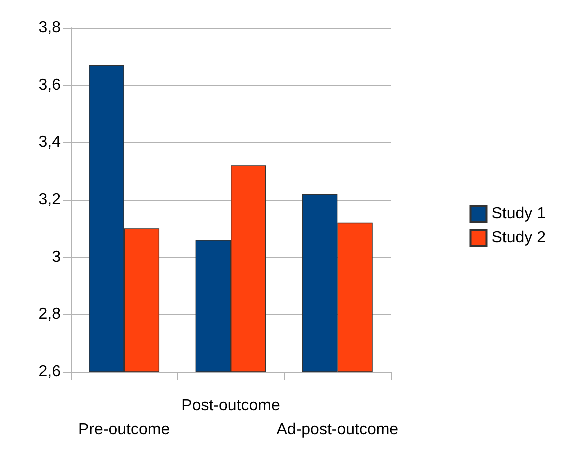  Describe the element at coordinates (50, 28) in the screenshot. I see `y-tick-label: 3,8` at that location.